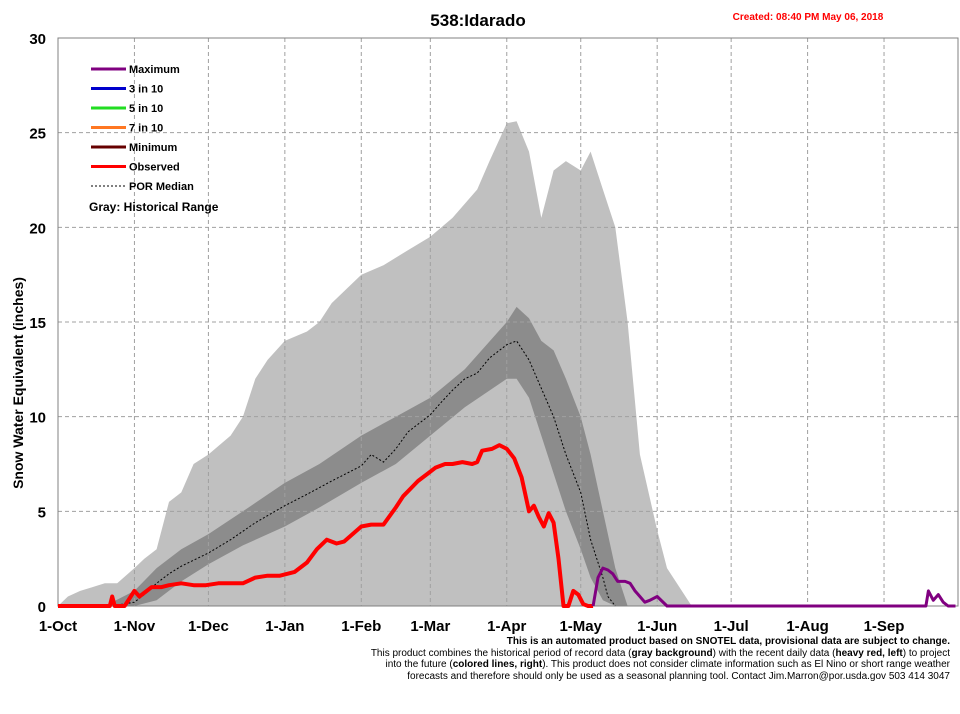 This screenshot has width=960, height=714. I want to click on x-tick-label: 1-Nov, so click(135, 626).